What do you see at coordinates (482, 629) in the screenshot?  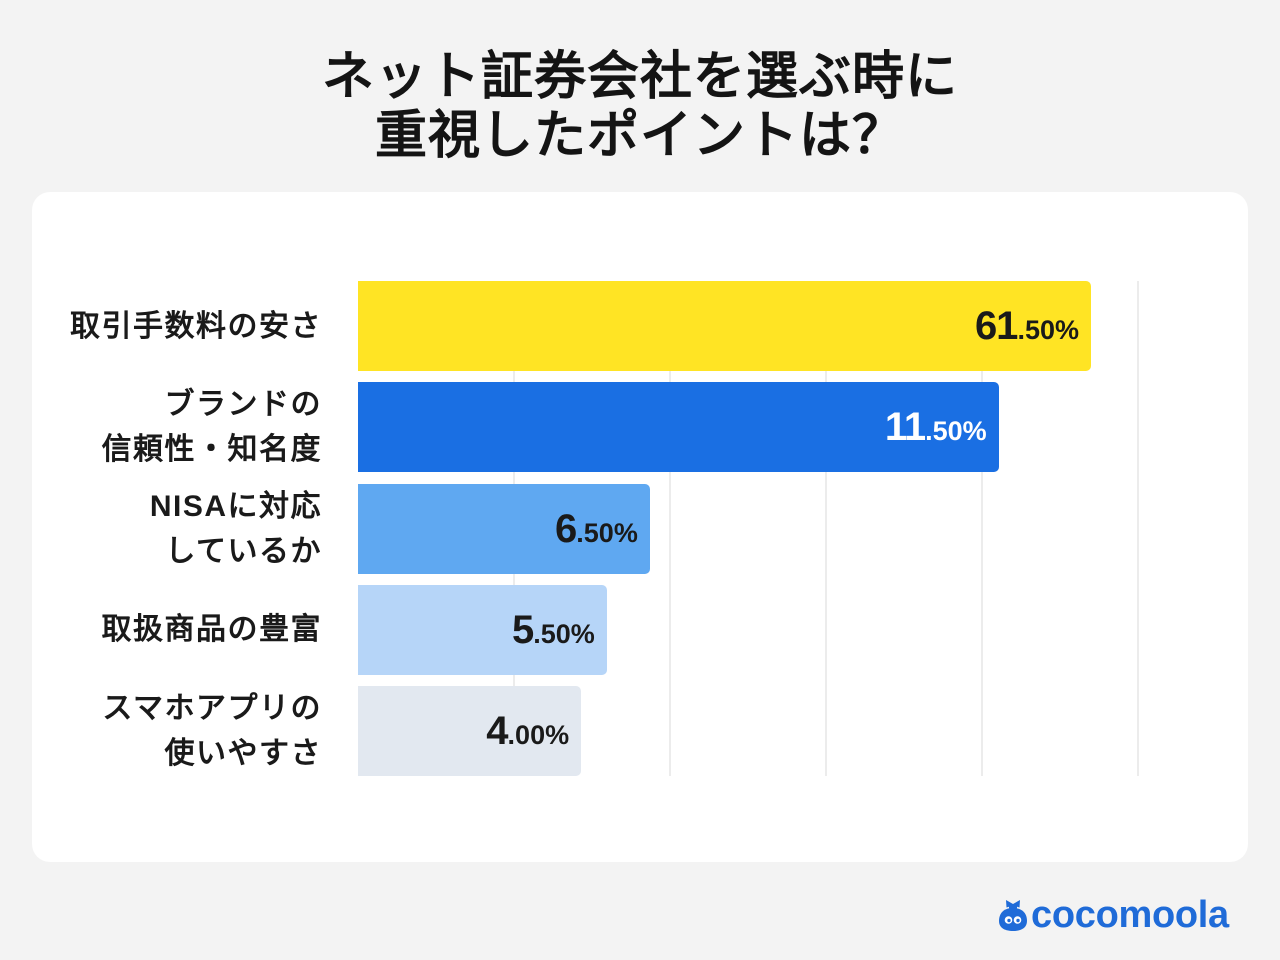 I see `bar: 5.50%` at bounding box center [482, 629].